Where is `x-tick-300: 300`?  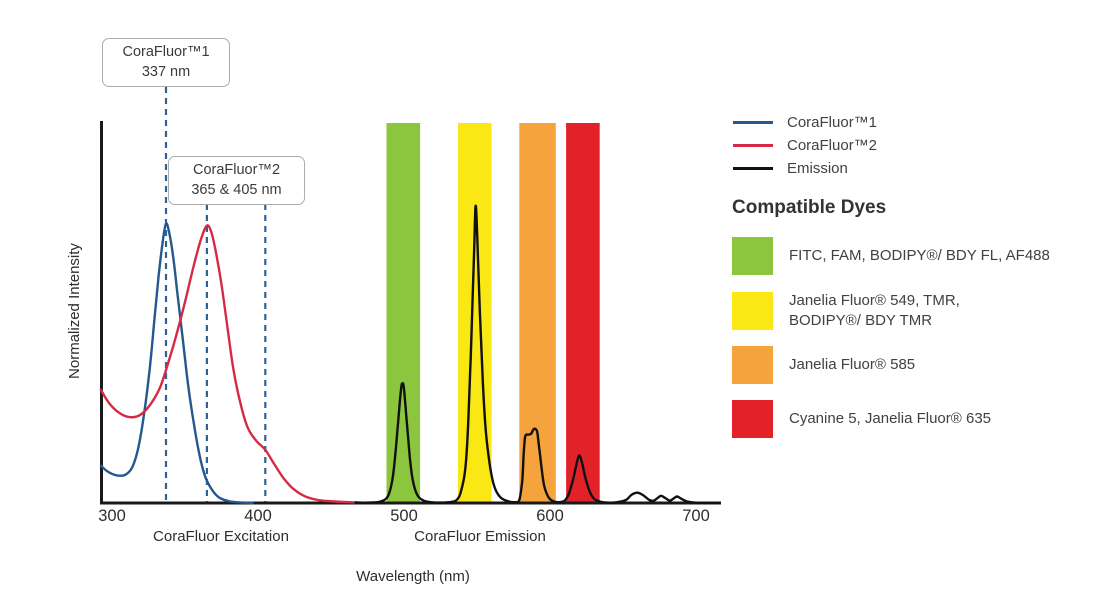 x-tick-300: 300 is located at coordinates (112, 516).